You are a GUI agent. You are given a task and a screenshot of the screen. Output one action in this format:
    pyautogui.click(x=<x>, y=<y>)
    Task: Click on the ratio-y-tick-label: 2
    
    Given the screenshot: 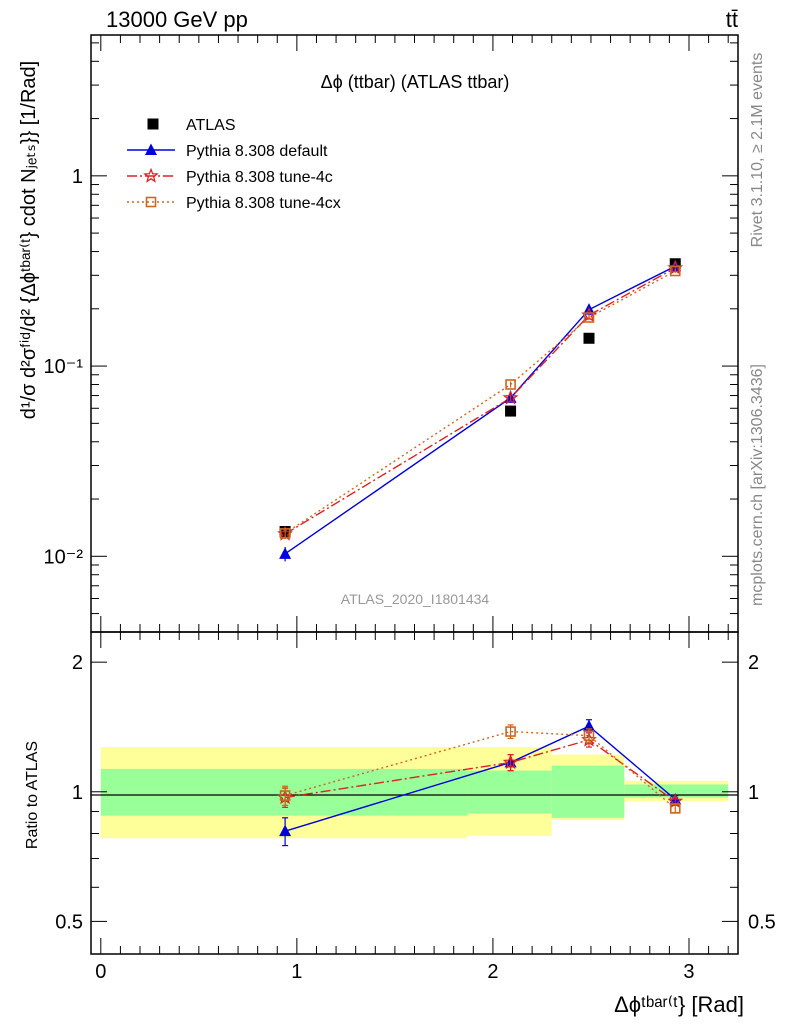 What is the action you would take?
    pyautogui.click(x=77, y=663)
    